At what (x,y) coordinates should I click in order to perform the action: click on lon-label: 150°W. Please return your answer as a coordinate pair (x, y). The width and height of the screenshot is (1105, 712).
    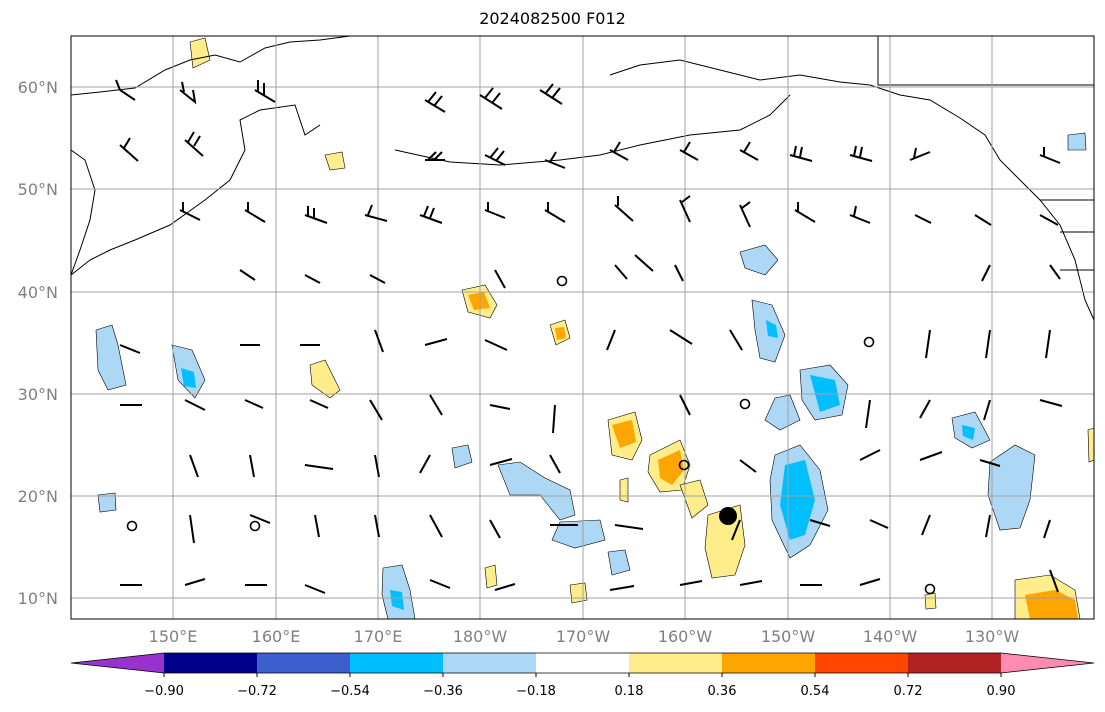
    Looking at the image, I should click on (788, 636).